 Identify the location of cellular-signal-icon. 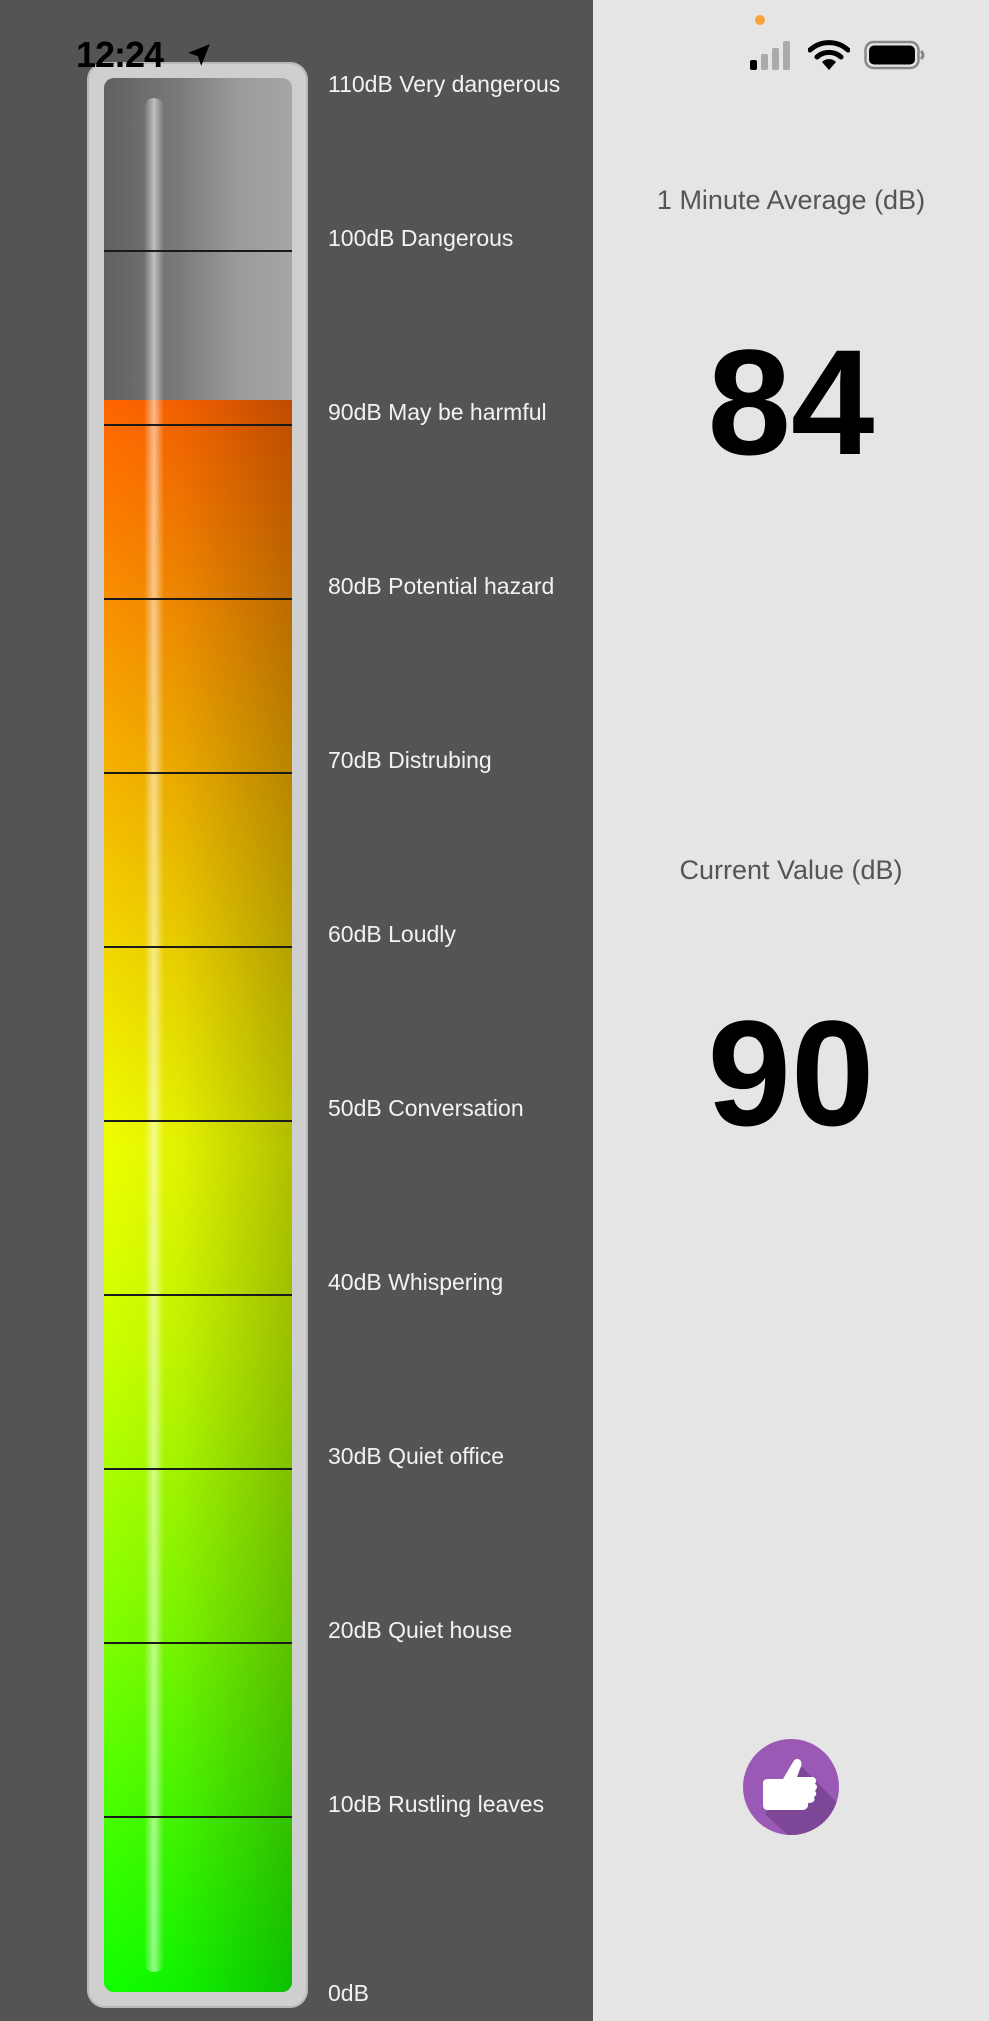
(770, 55).